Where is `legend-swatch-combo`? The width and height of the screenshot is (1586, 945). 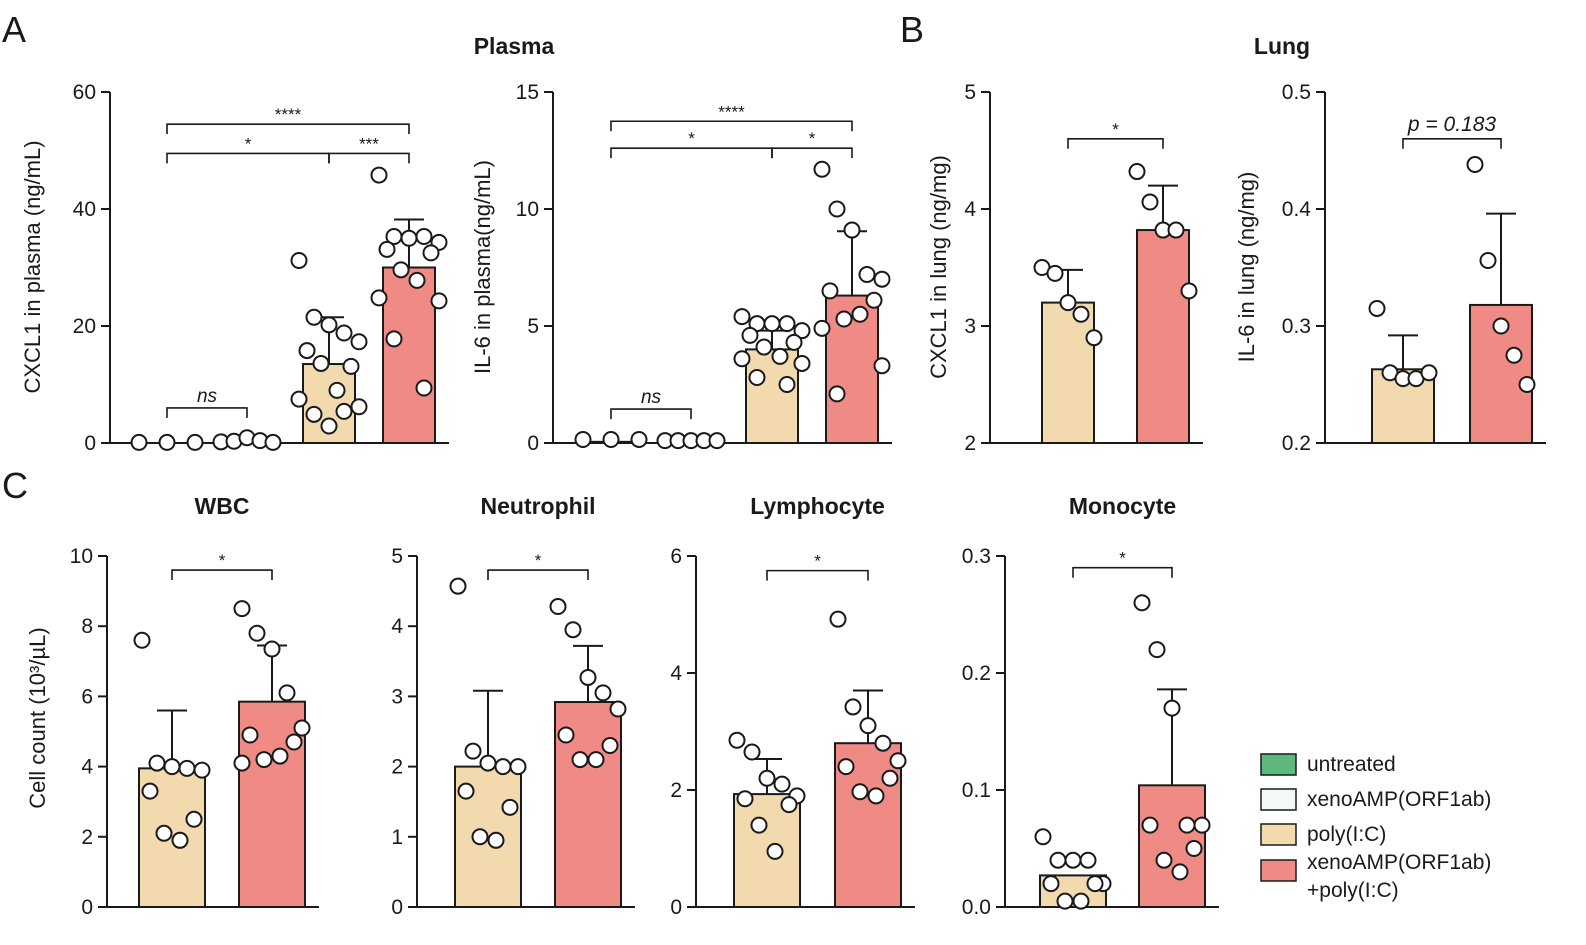 legend-swatch-combo is located at coordinates (1278, 870).